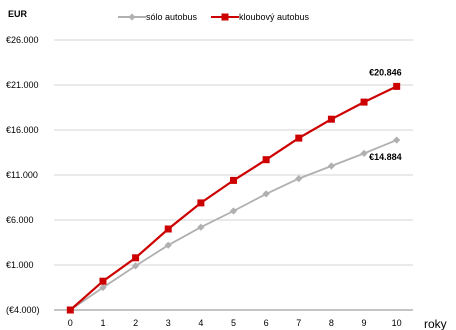  Describe the element at coordinates (22, 40) in the screenshot. I see `y-tick-label: €26.000` at that location.